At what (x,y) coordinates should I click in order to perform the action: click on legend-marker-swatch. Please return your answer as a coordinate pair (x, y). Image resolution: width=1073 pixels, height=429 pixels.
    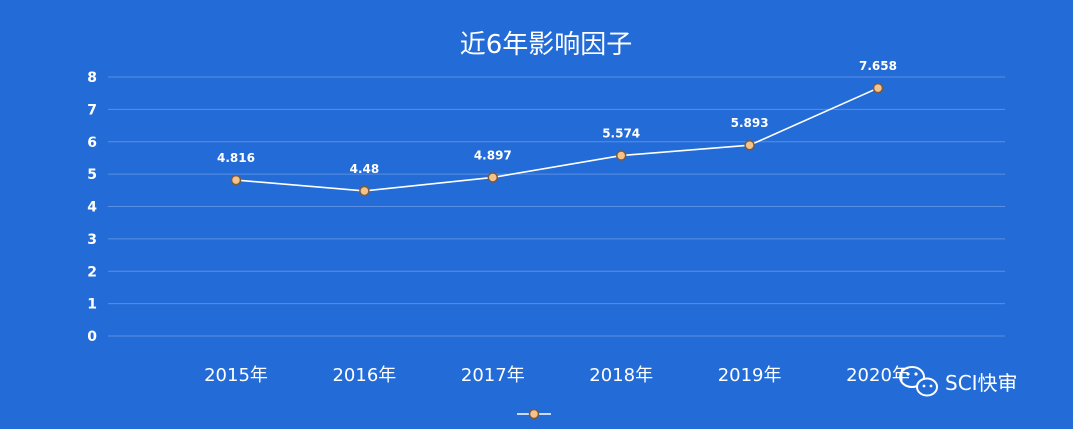
    Looking at the image, I should click on (534, 414).